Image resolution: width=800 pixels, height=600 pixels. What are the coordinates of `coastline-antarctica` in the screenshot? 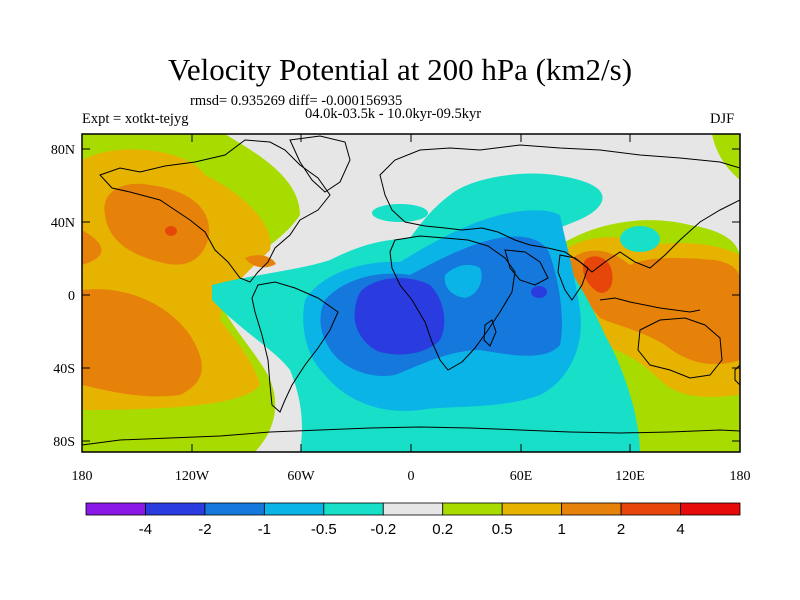 It's located at (411, 436).